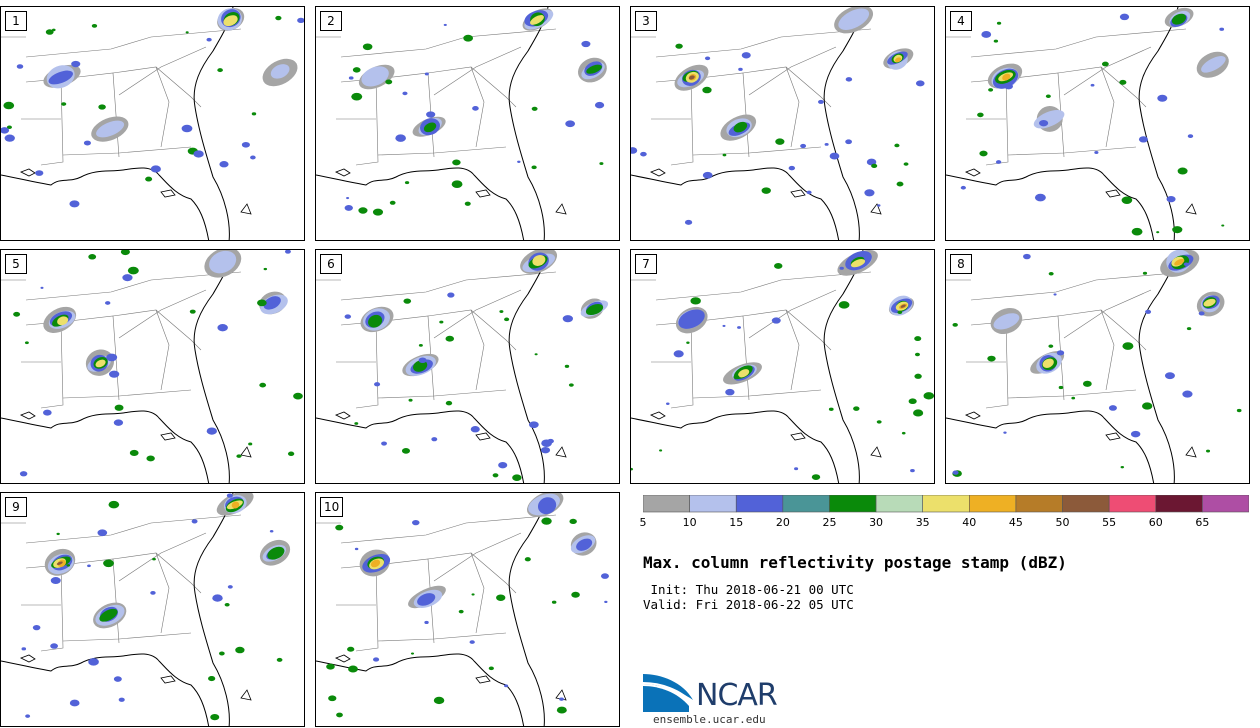 The height and width of the screenshot is (728, 1260). What do you see at coordinates (961, 264) in the screenshot?
I see `member-number-label: 8` at bounding box center [961, 264].